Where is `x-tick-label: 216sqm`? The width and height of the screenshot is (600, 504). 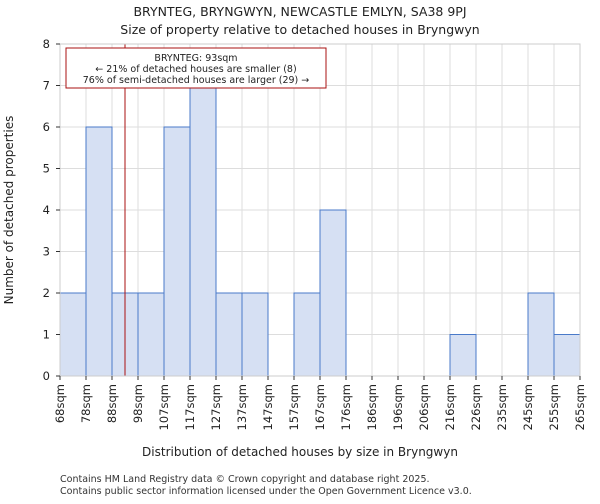
x-tick-label: 216sqm is located at coordinates (450, 407).